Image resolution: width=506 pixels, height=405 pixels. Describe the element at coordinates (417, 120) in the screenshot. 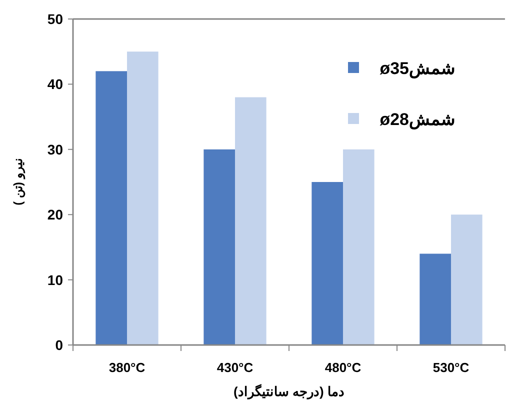

I see `legend-label: شمشø28` at that location.